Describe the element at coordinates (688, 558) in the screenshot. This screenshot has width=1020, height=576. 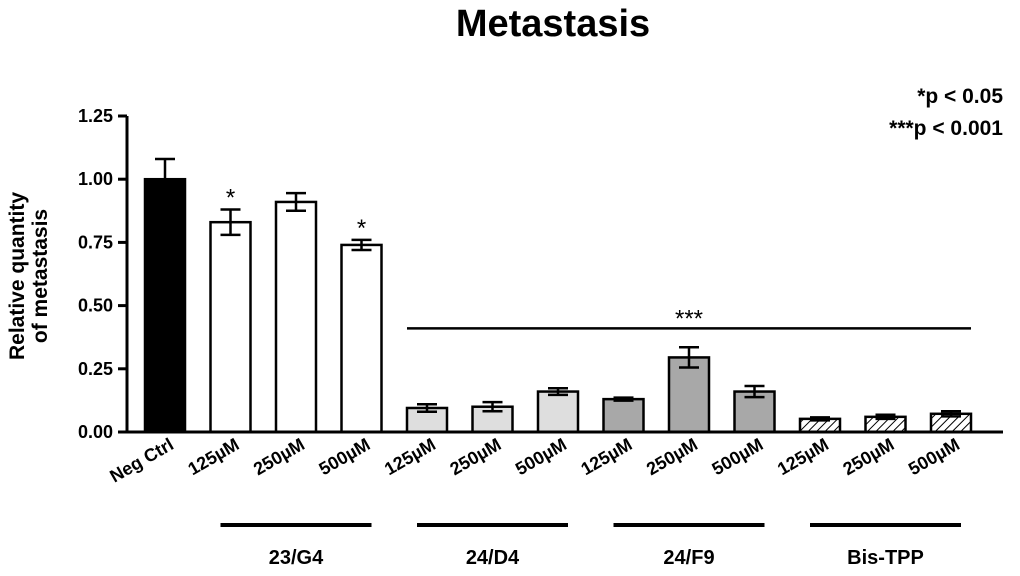
I see `group-label: 24/F9` at that location.